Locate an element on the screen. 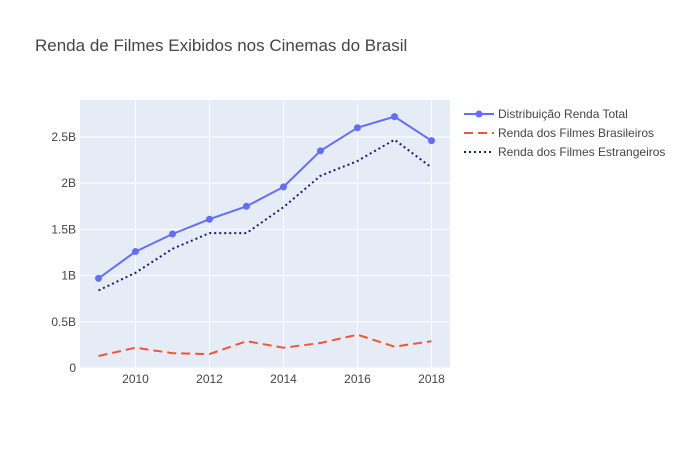  x-tick-label: 2010 is located at coordinates (135, 379).